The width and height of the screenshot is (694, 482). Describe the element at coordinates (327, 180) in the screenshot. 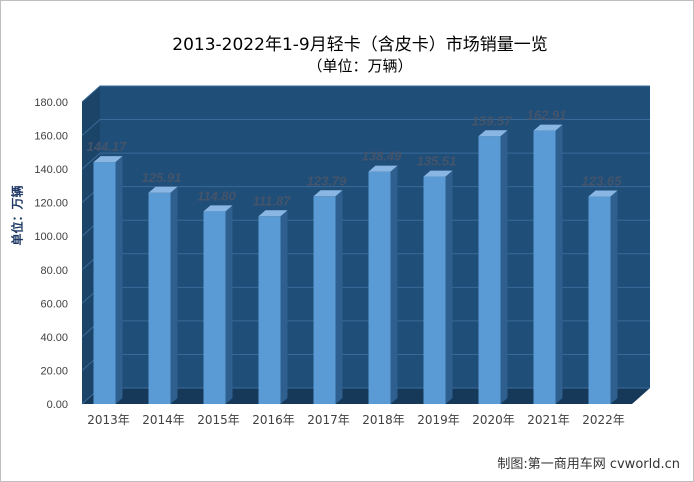

I see `data-label: 123.79` at that location.